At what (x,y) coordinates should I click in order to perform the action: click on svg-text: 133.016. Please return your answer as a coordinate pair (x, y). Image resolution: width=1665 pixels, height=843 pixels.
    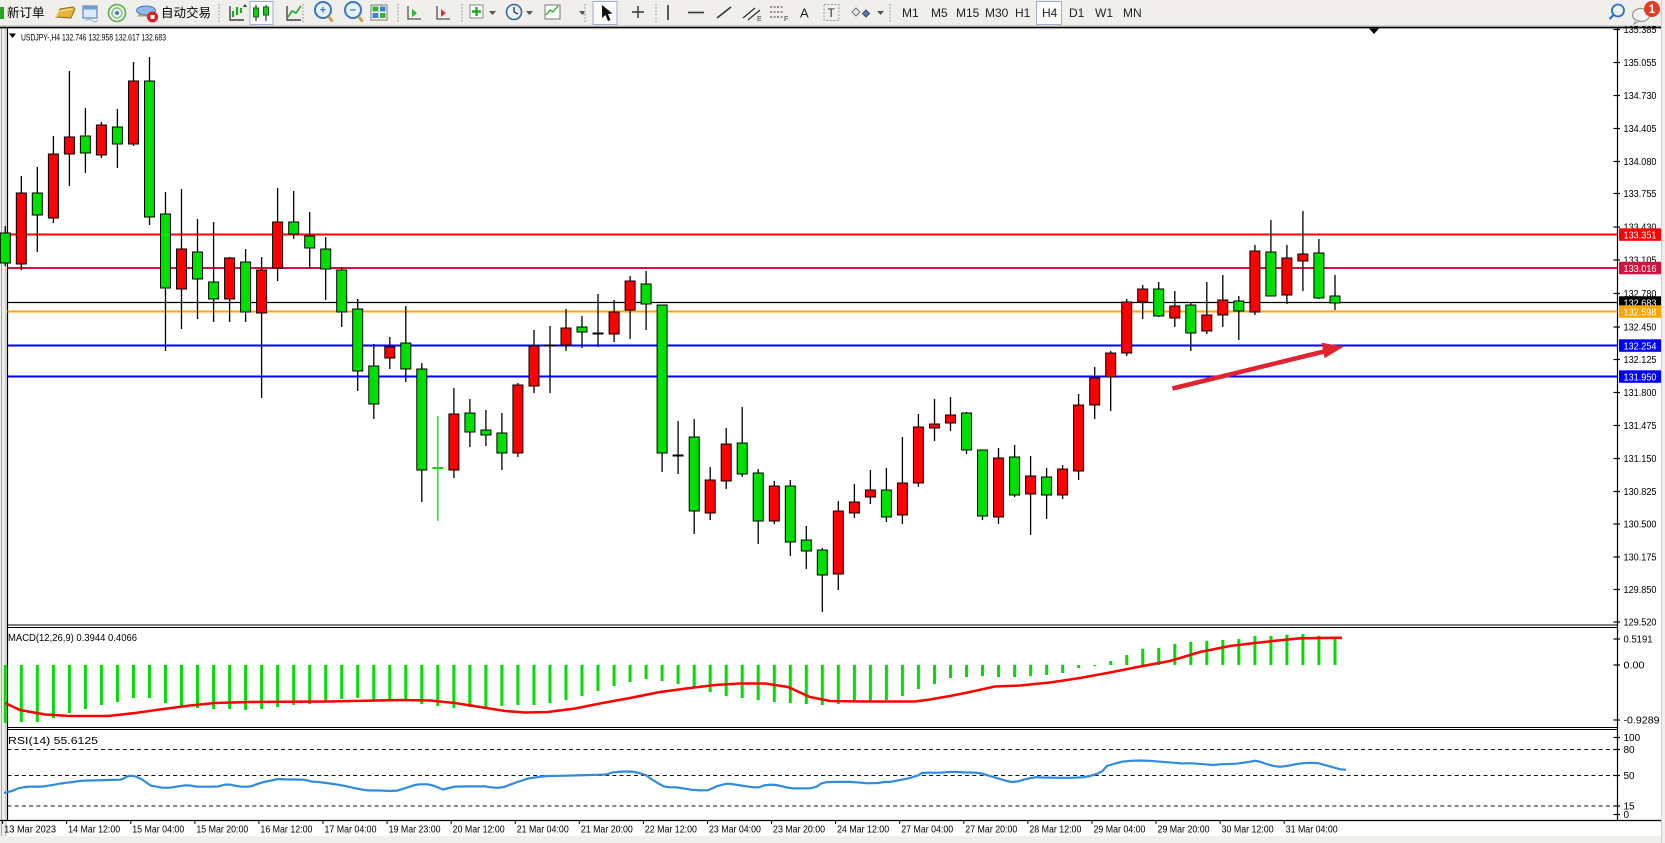
    Looking at the image, I should click on (1640, 269).